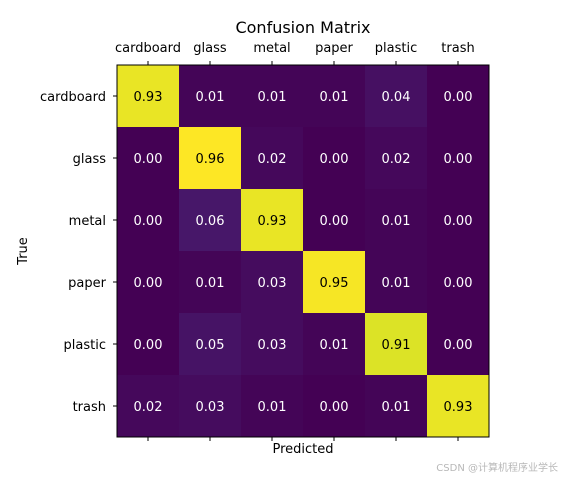  Describe the element at coordinates (87, 283) in the screenshot. I see `y-tick-label: paper` at that location.